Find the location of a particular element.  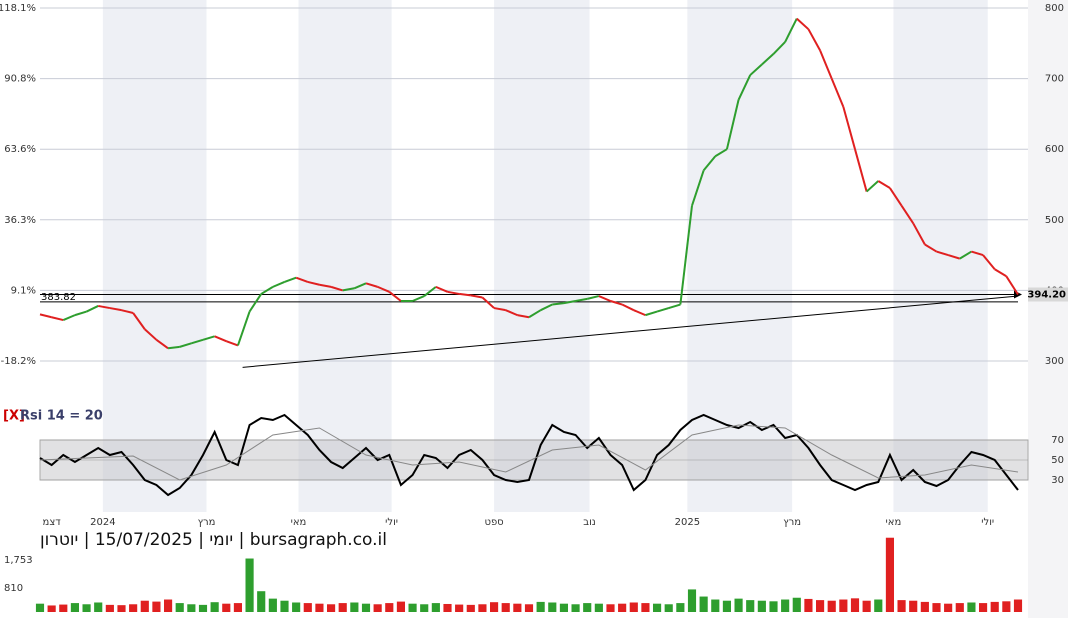

y-tick-label: 36.3% is located at coordinates (20, 220).